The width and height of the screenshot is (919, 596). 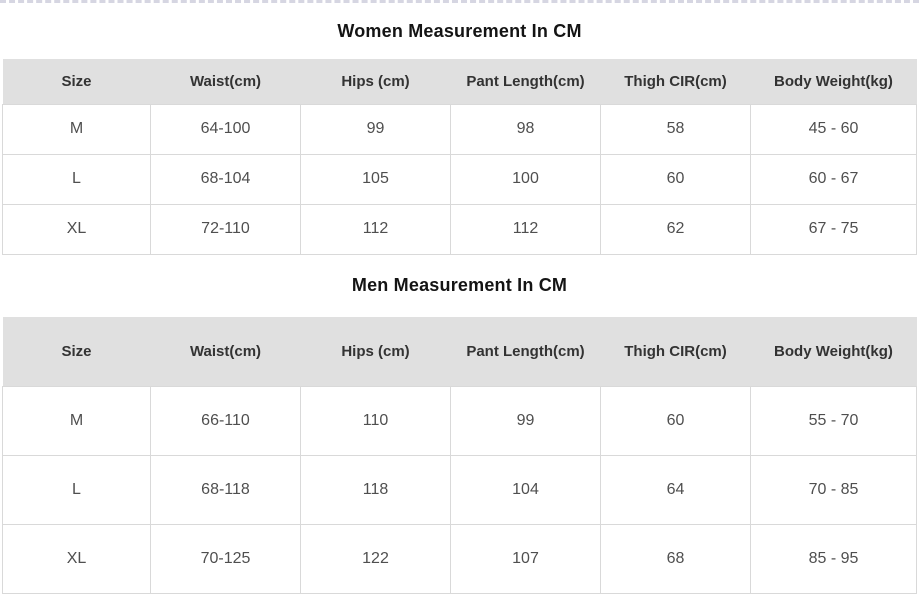 What do you see at coordinates (375, 490) in the screenshot?
I see `table-cell: 118` at bounding box center [375, 490].